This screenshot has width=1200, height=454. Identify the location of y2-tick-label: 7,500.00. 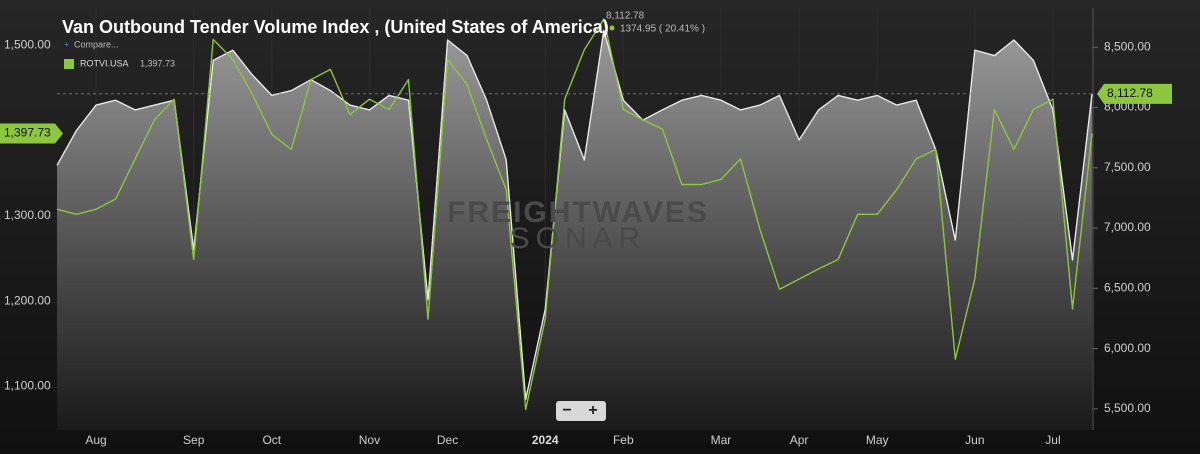
(1127, 167).